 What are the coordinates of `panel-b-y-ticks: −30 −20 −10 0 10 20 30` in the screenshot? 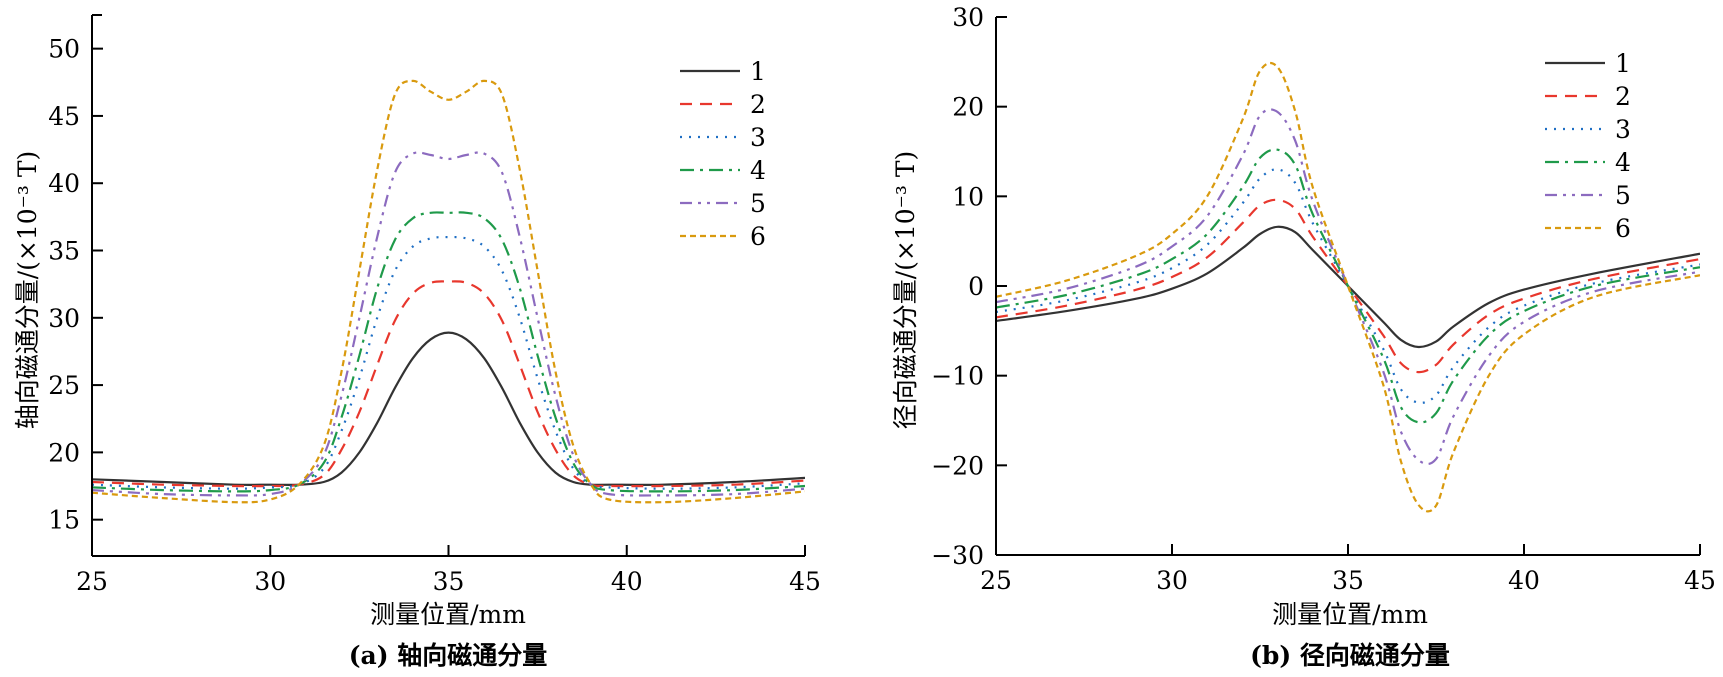 It's located at (969, 286).